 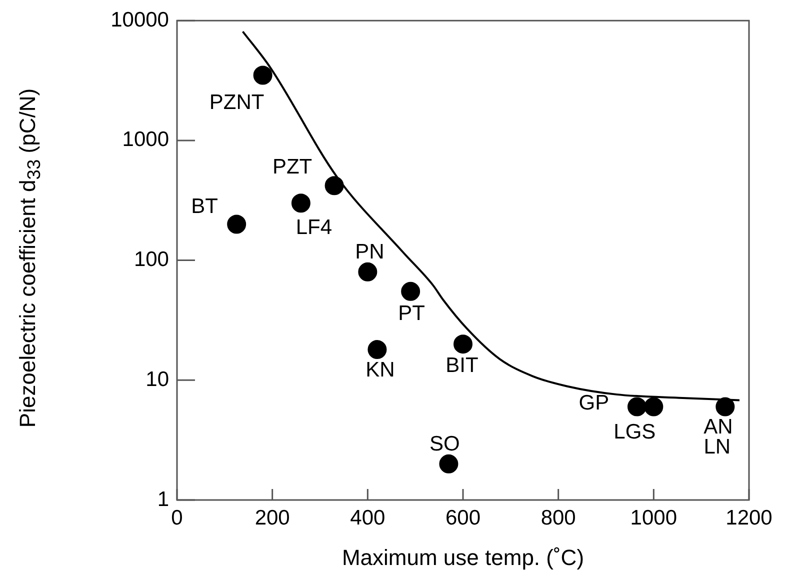 I want to click on x-tick-label: 0, so click(x=177, y=518).